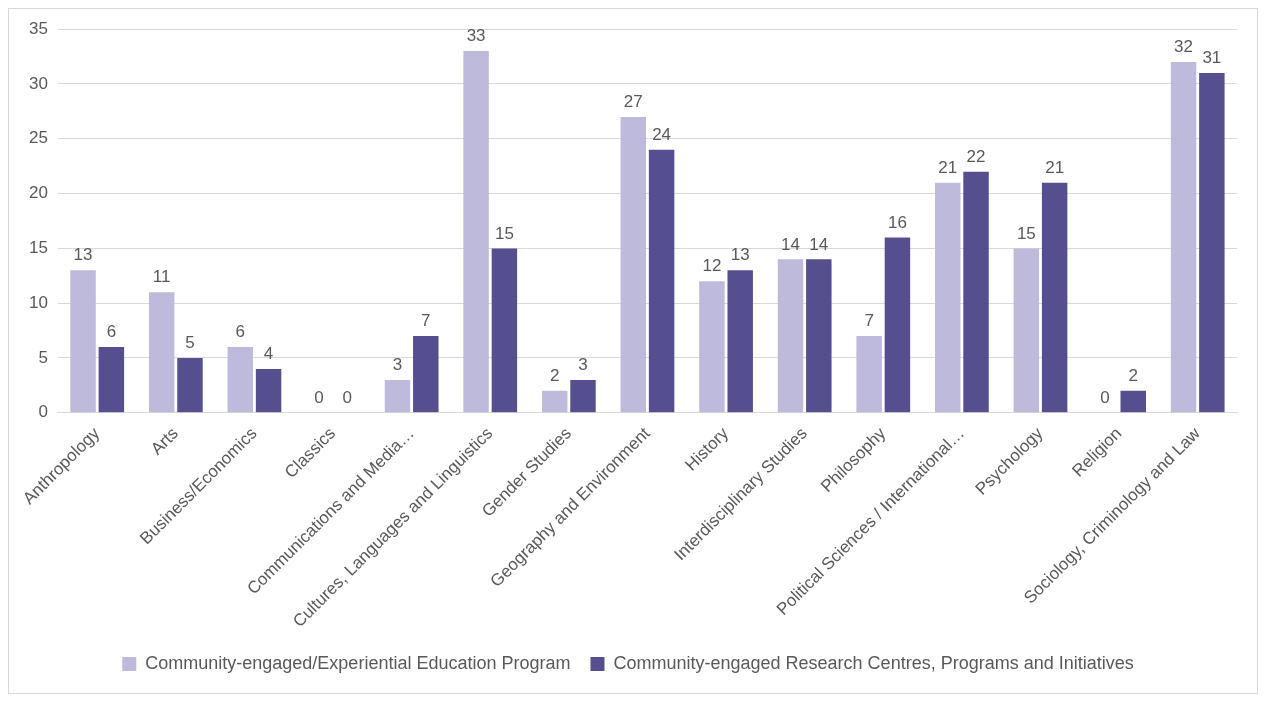 The image size is (1266, 702). I want to click on data-label: 5, so click(190, 343).